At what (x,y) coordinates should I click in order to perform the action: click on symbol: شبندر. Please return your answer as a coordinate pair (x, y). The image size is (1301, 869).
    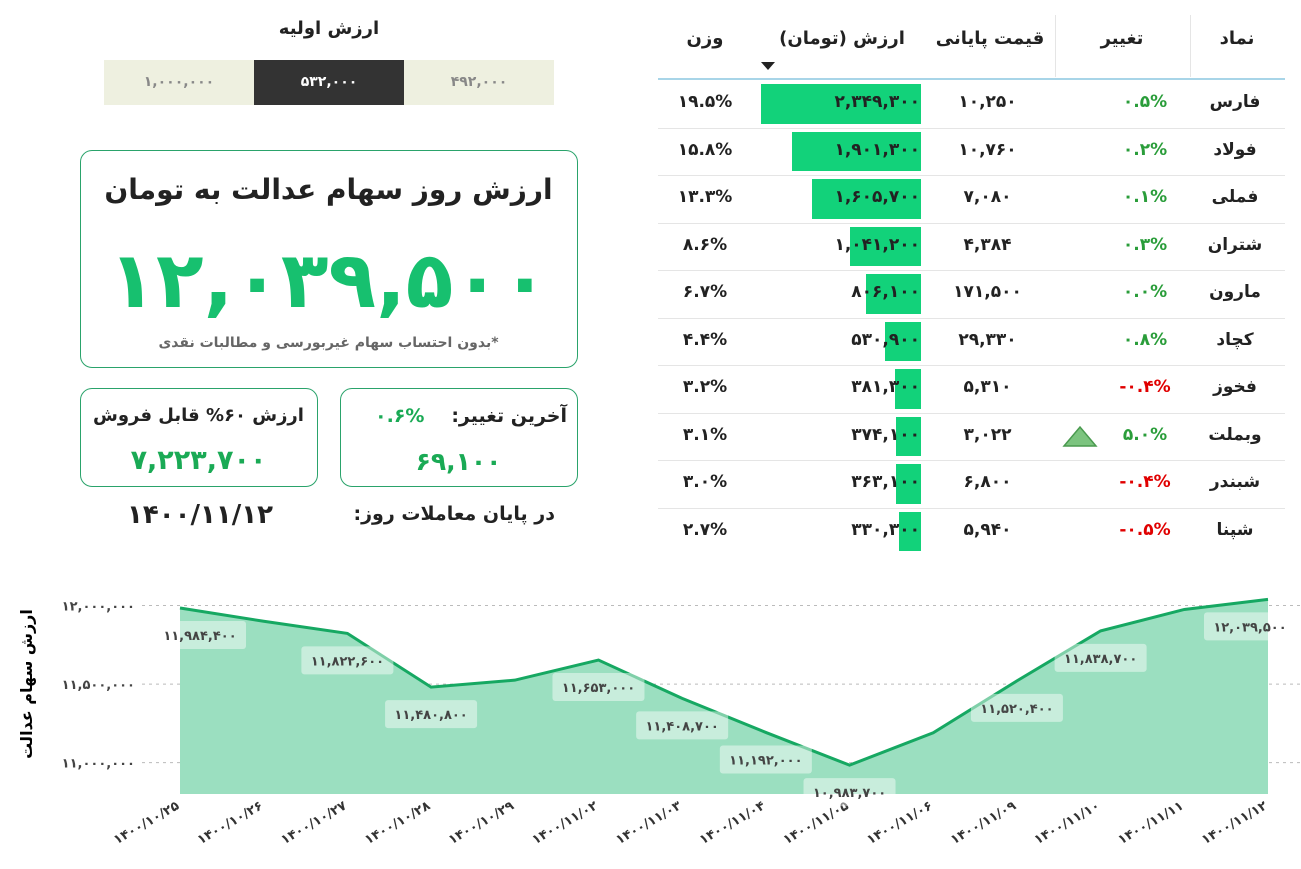
    Looking at the image, I should click on (1235, 482).